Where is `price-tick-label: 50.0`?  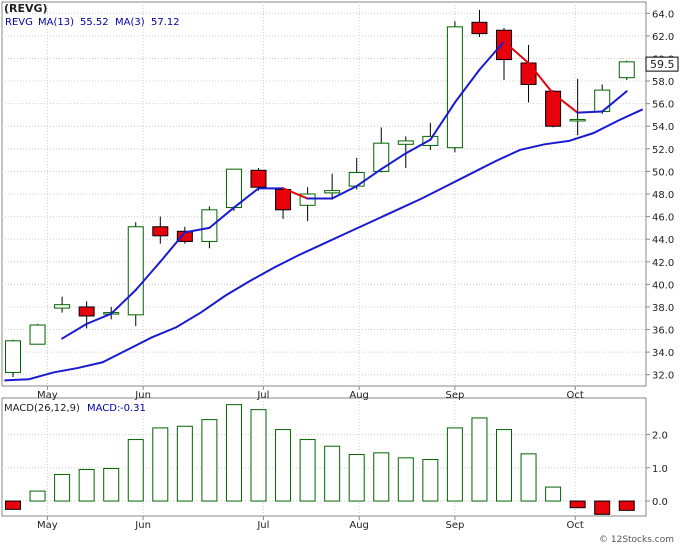
price-tick-label: 50.0 is located at coordinates (663, 172).